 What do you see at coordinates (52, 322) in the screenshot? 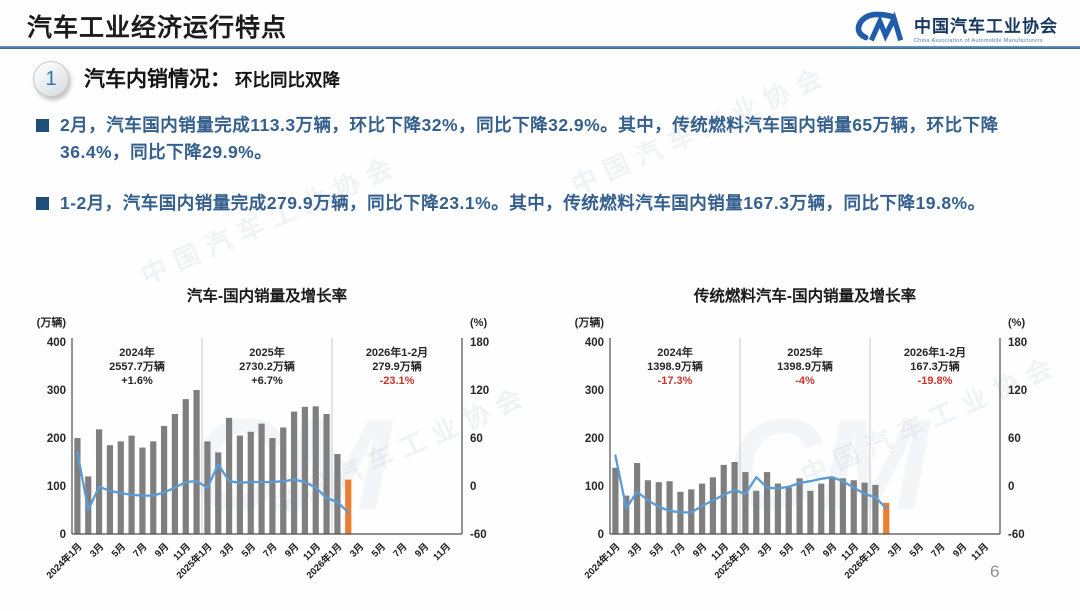
I see `left-axis-unit: (万辆)` at bounding box center [52, 322].